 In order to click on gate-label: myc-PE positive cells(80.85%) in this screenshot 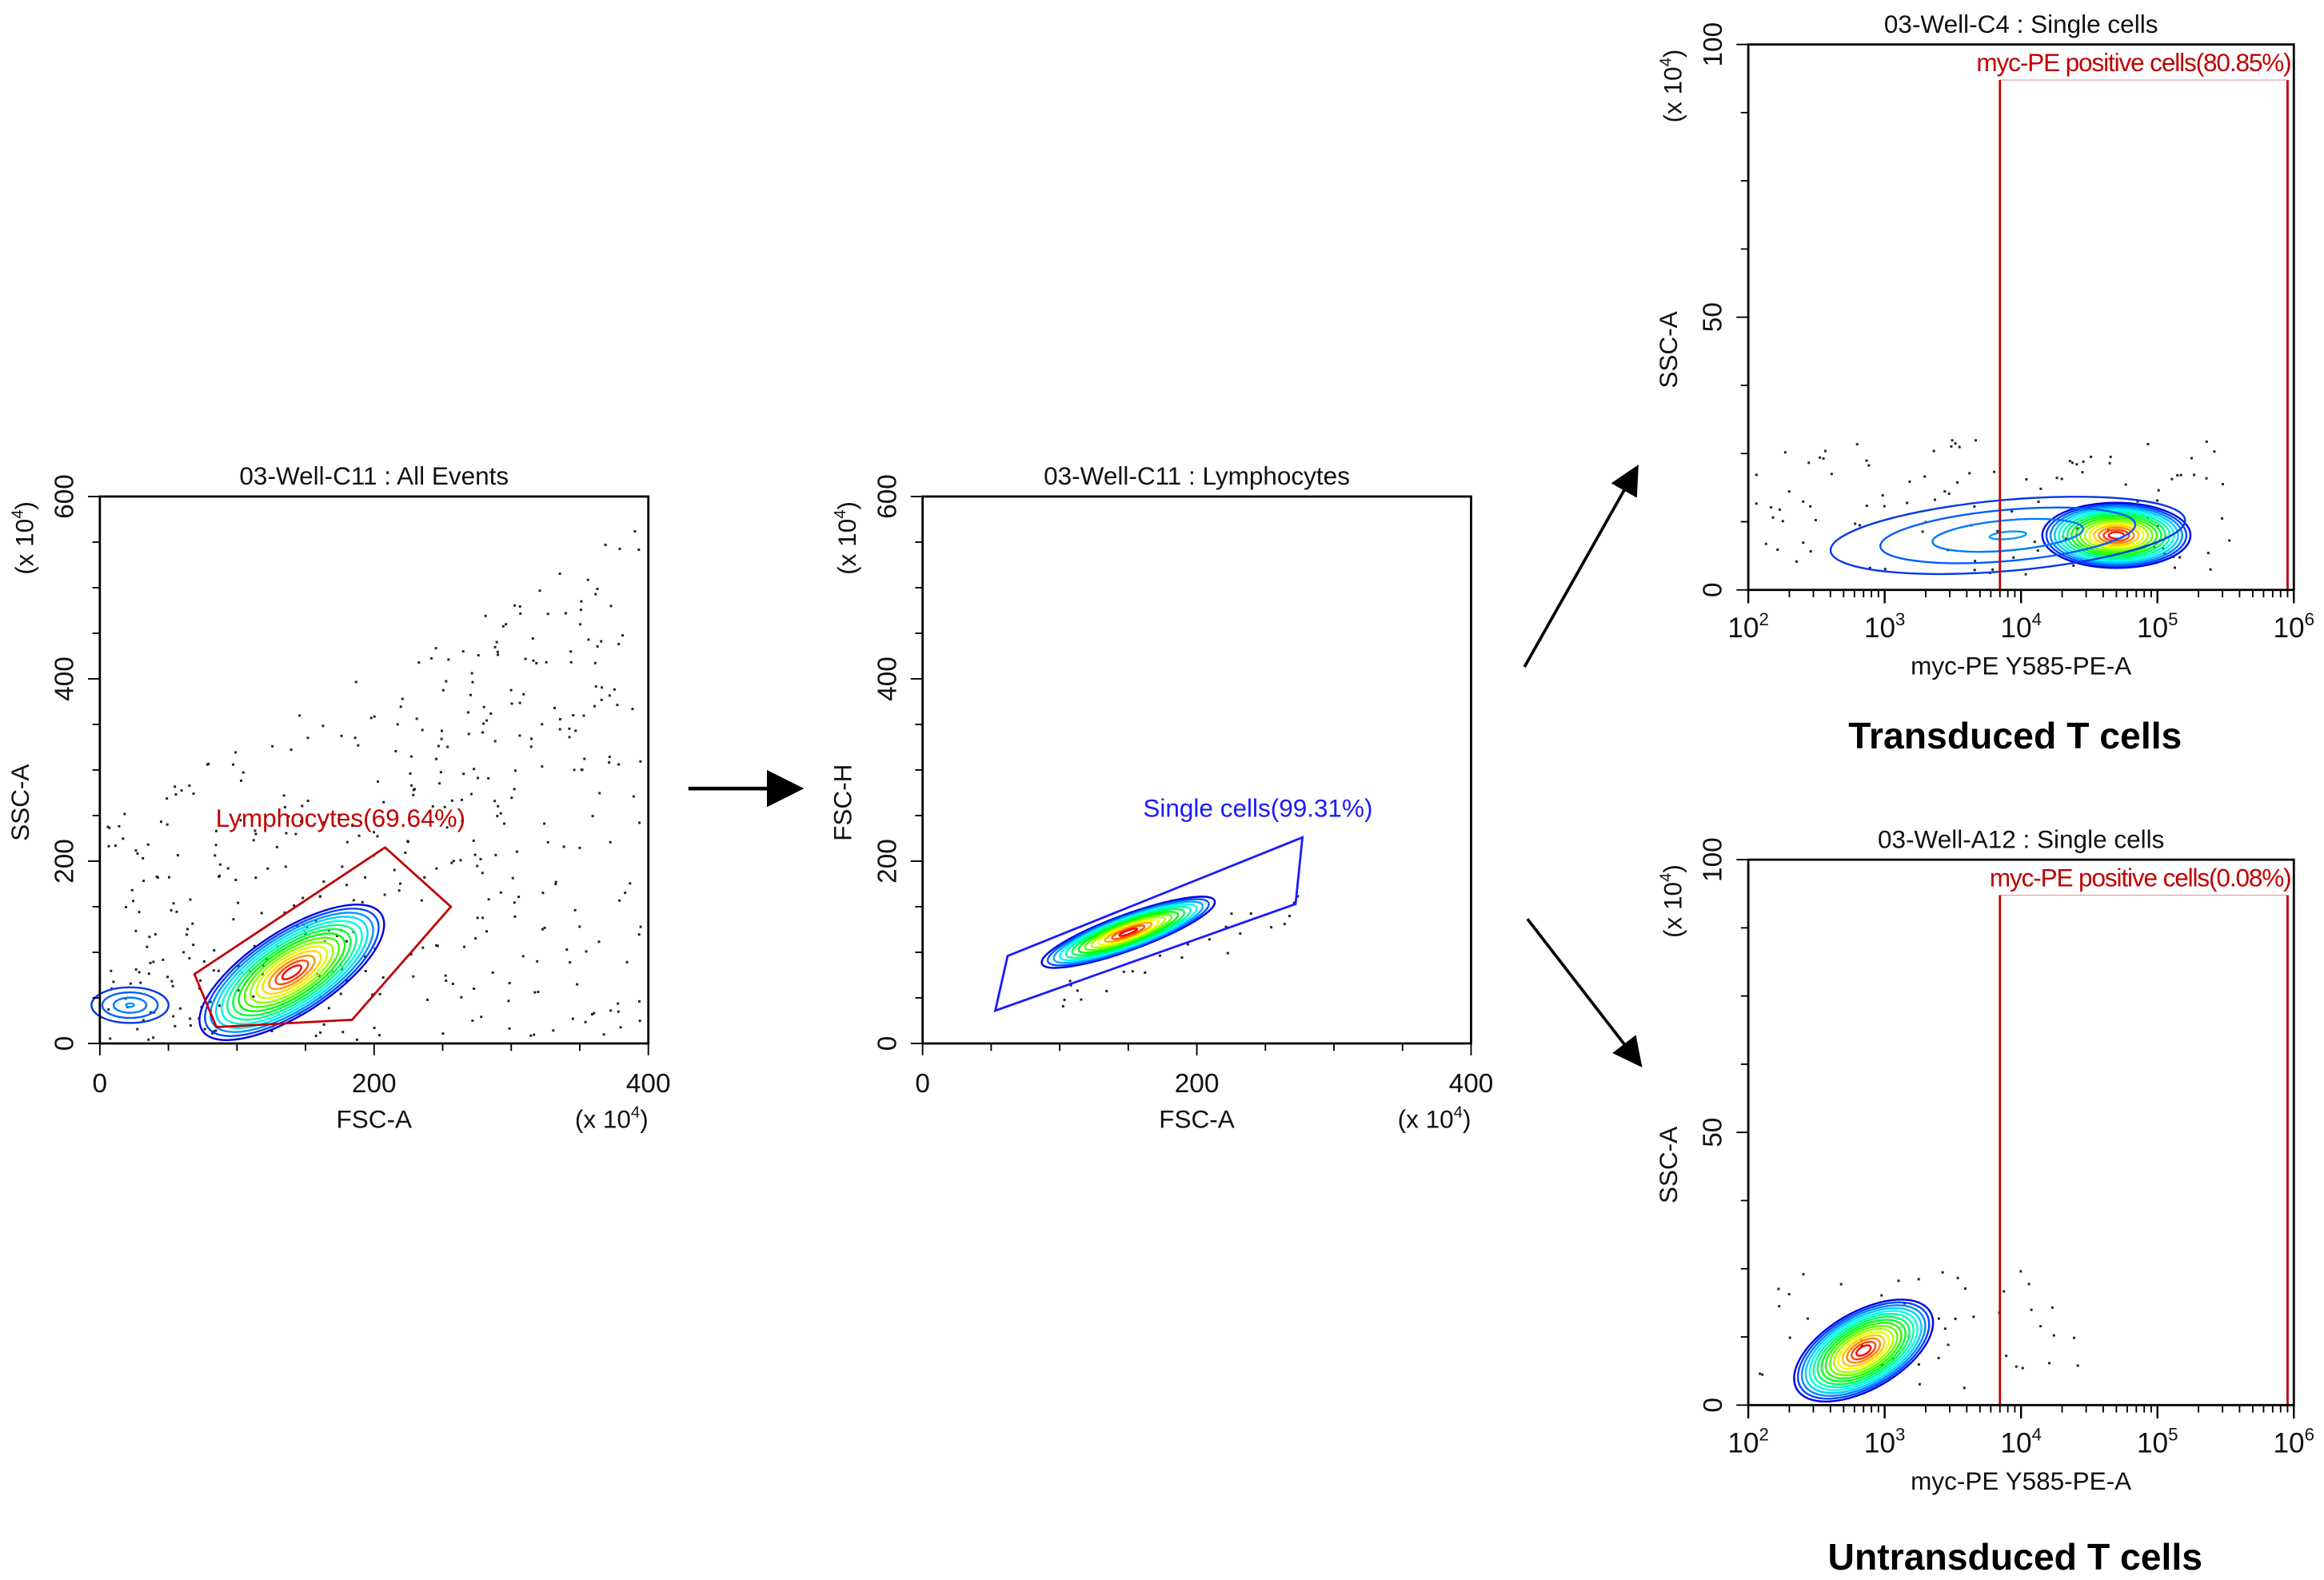, I will do `click(2133, 62)`.